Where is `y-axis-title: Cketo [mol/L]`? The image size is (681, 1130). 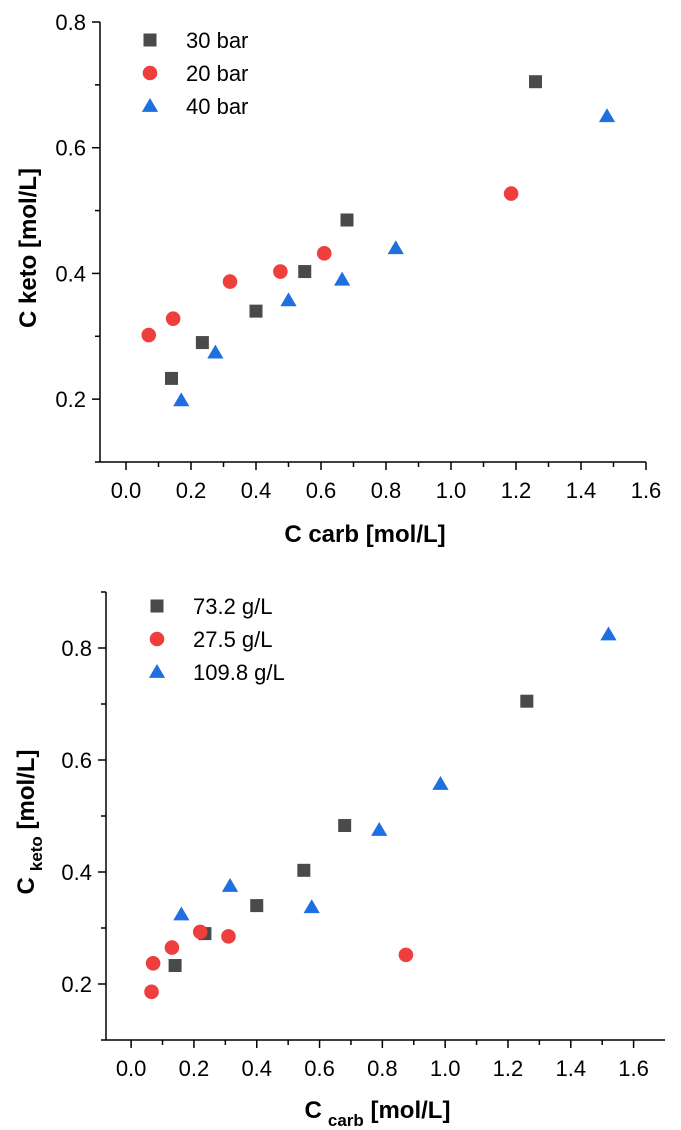
y-axis-title: Cketo [mol/L] is located at coordinates (29, 822).